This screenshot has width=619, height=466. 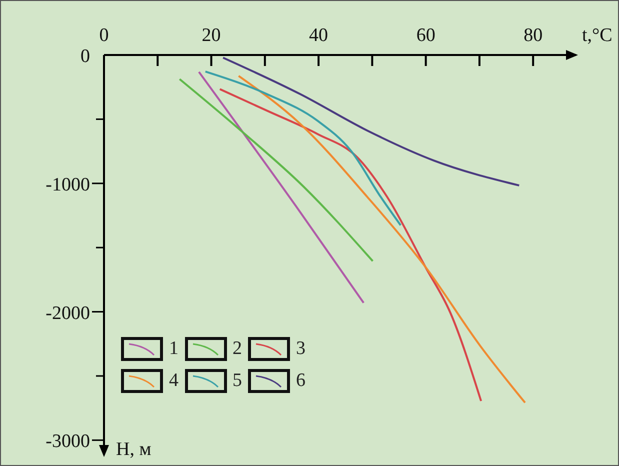 I want to click on legend-label: 5, so click(x=237, y=381).